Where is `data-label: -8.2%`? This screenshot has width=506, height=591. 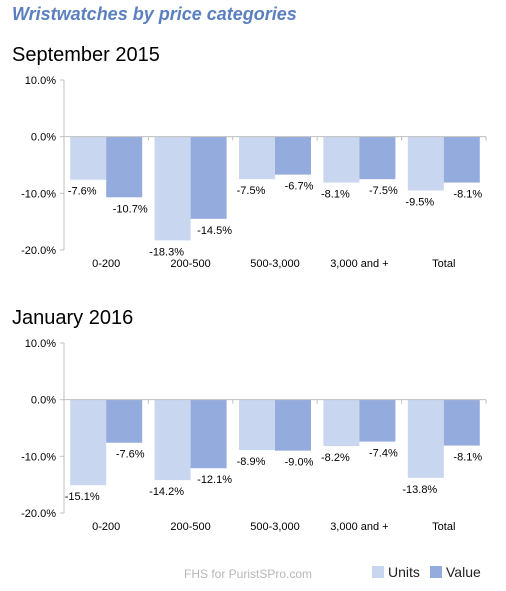 data-label: -8.2% is located at coordinates (335, 458).